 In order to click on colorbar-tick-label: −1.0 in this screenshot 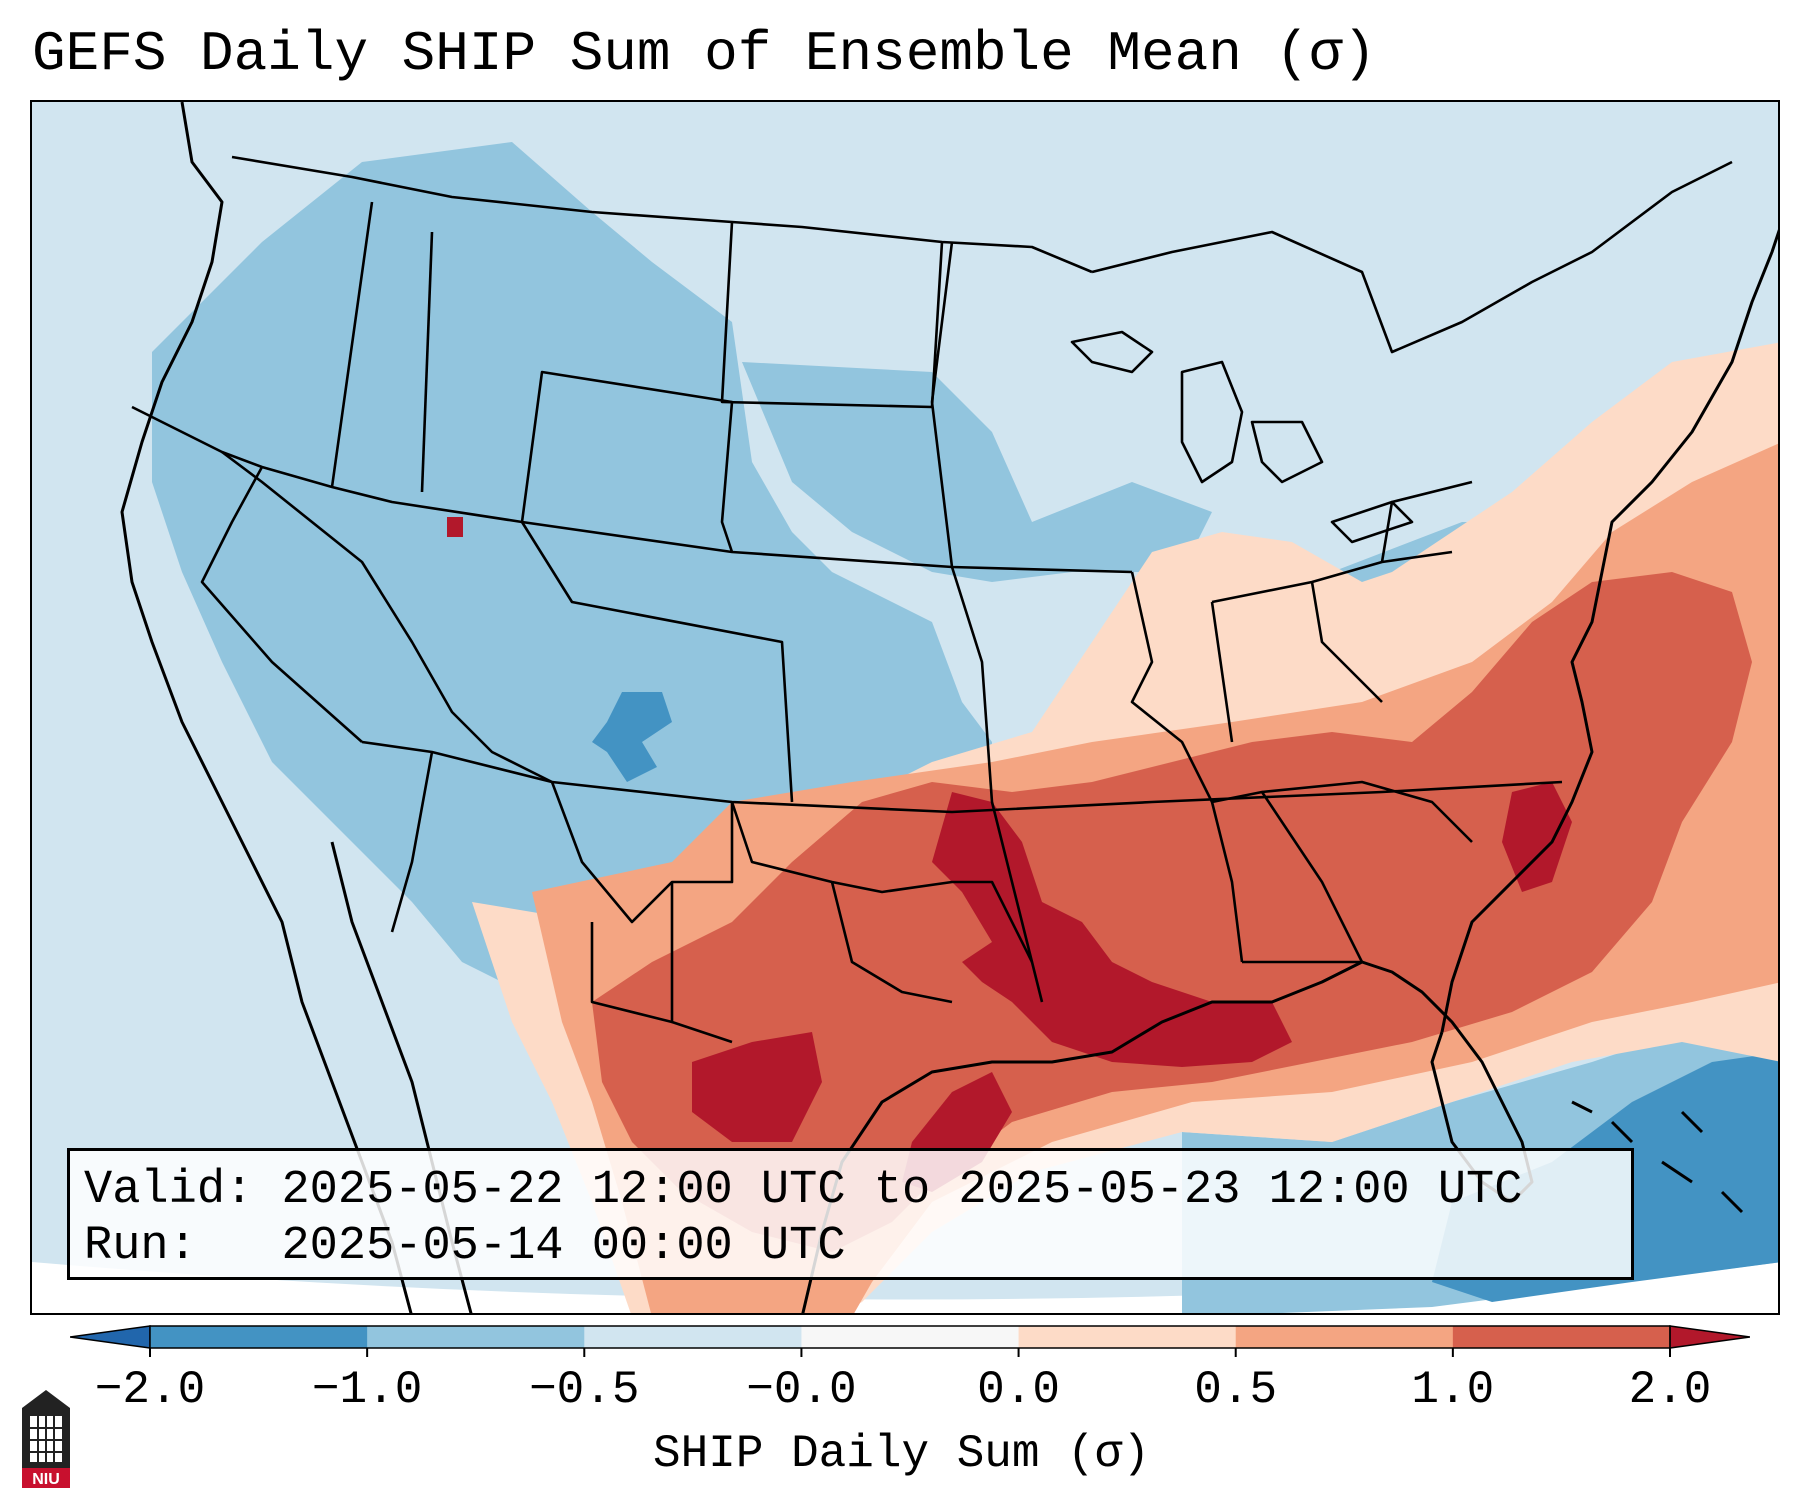, I will do `click(367, 1390)`.